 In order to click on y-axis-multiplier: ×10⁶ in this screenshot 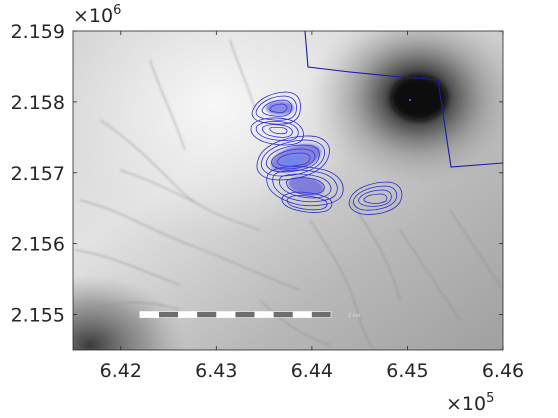, I will do `click(97, 15)`.